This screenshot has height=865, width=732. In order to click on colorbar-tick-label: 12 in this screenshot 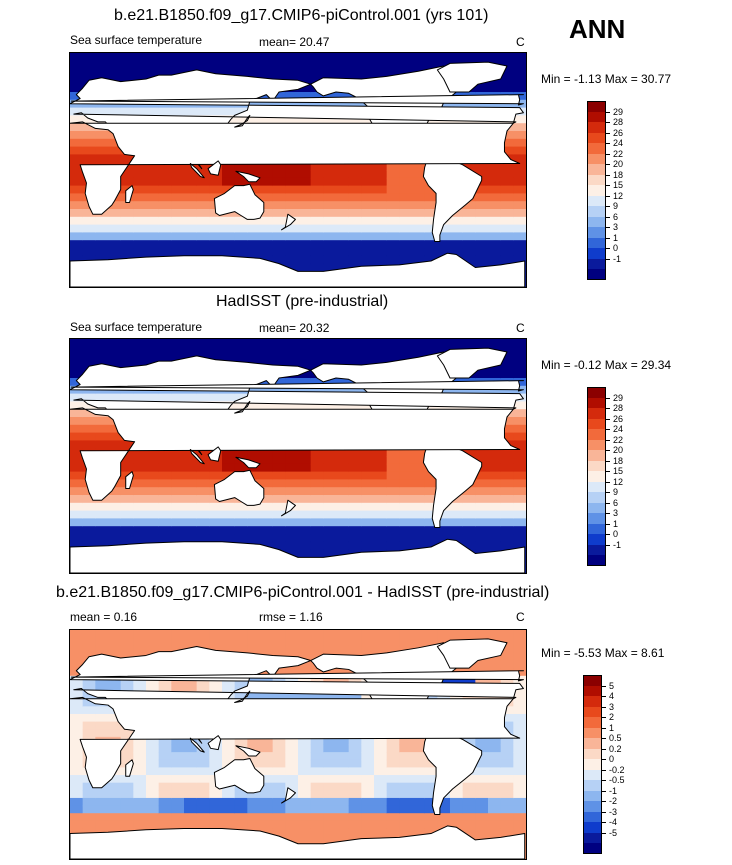, I will do `click(618, 195)`.